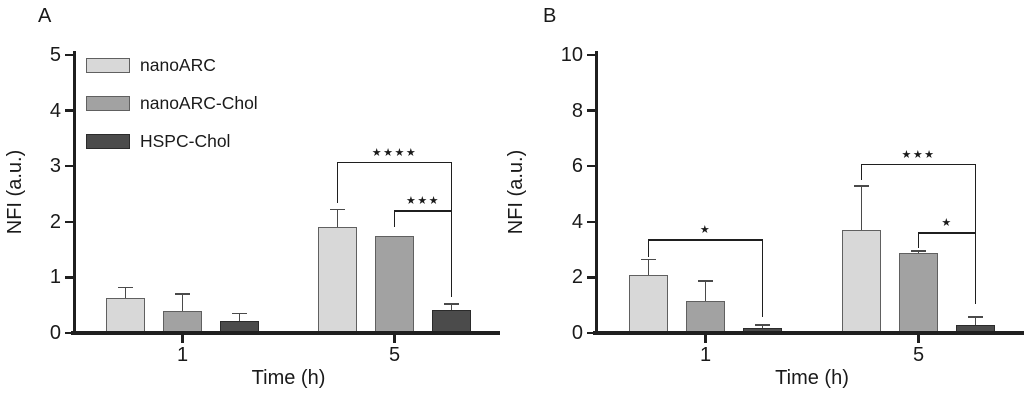 Image resolution: width=1024 pixels, height=400 pixels. I want to click on legend-item-nanoarc: nanoARC, so click(172, 64).